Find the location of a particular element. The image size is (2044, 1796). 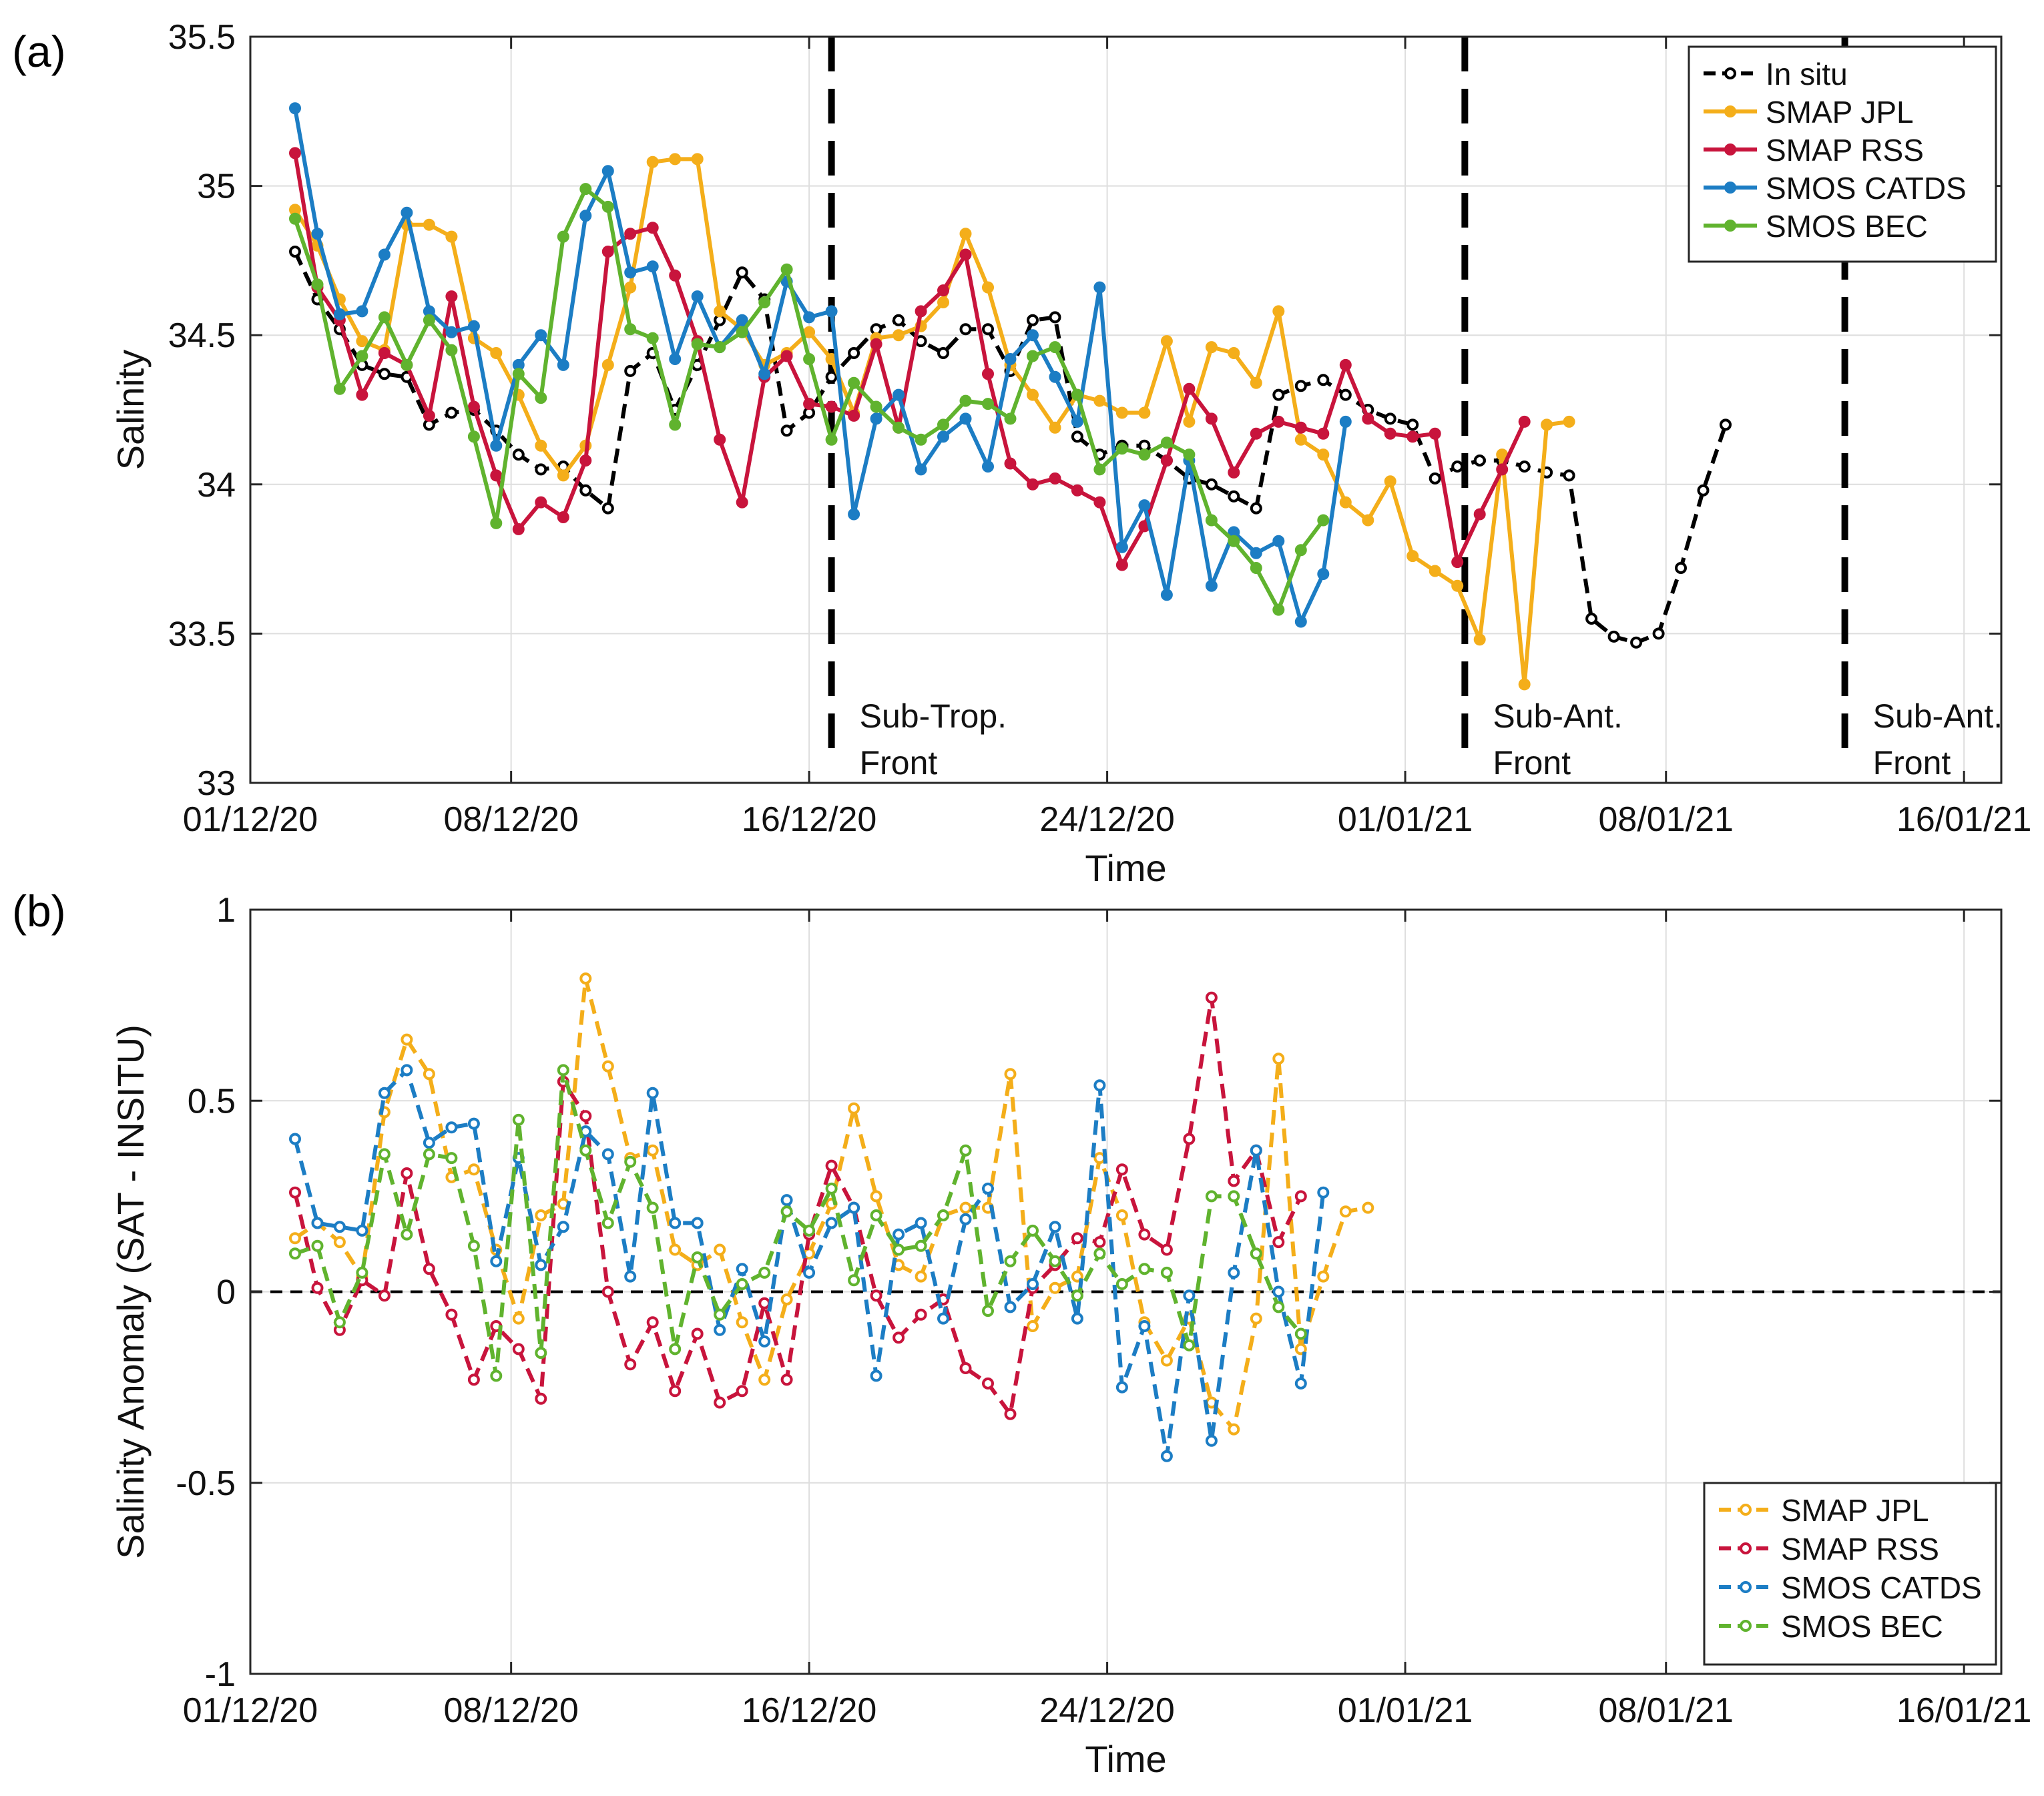

legend-item: SMAP JPL is located at coordinates (1824, 1510).